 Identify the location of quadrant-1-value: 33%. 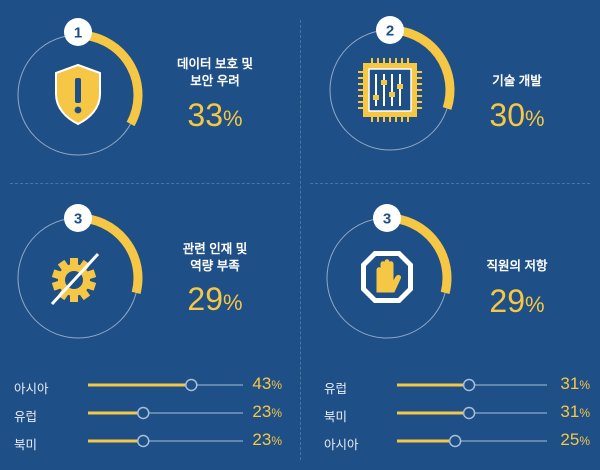
(215, 115).